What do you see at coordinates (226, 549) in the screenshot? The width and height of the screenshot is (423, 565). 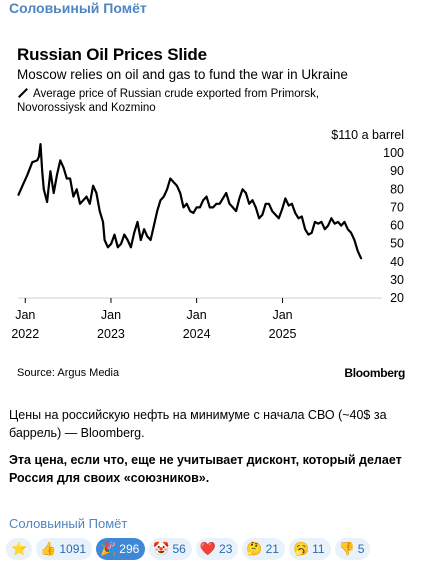 I see `reaction-count: 23` at bounding box center [226, 549].